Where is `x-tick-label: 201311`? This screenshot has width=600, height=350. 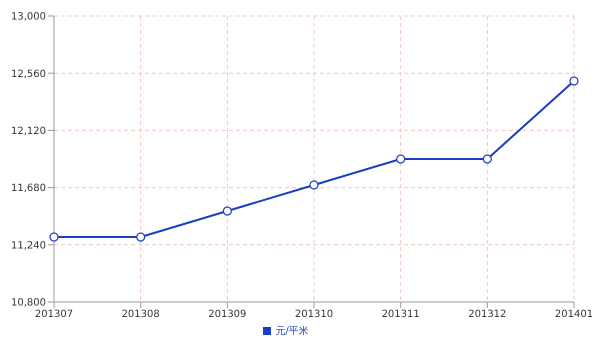 x-tick-label: 201311 is located at coordinates (401, 314).